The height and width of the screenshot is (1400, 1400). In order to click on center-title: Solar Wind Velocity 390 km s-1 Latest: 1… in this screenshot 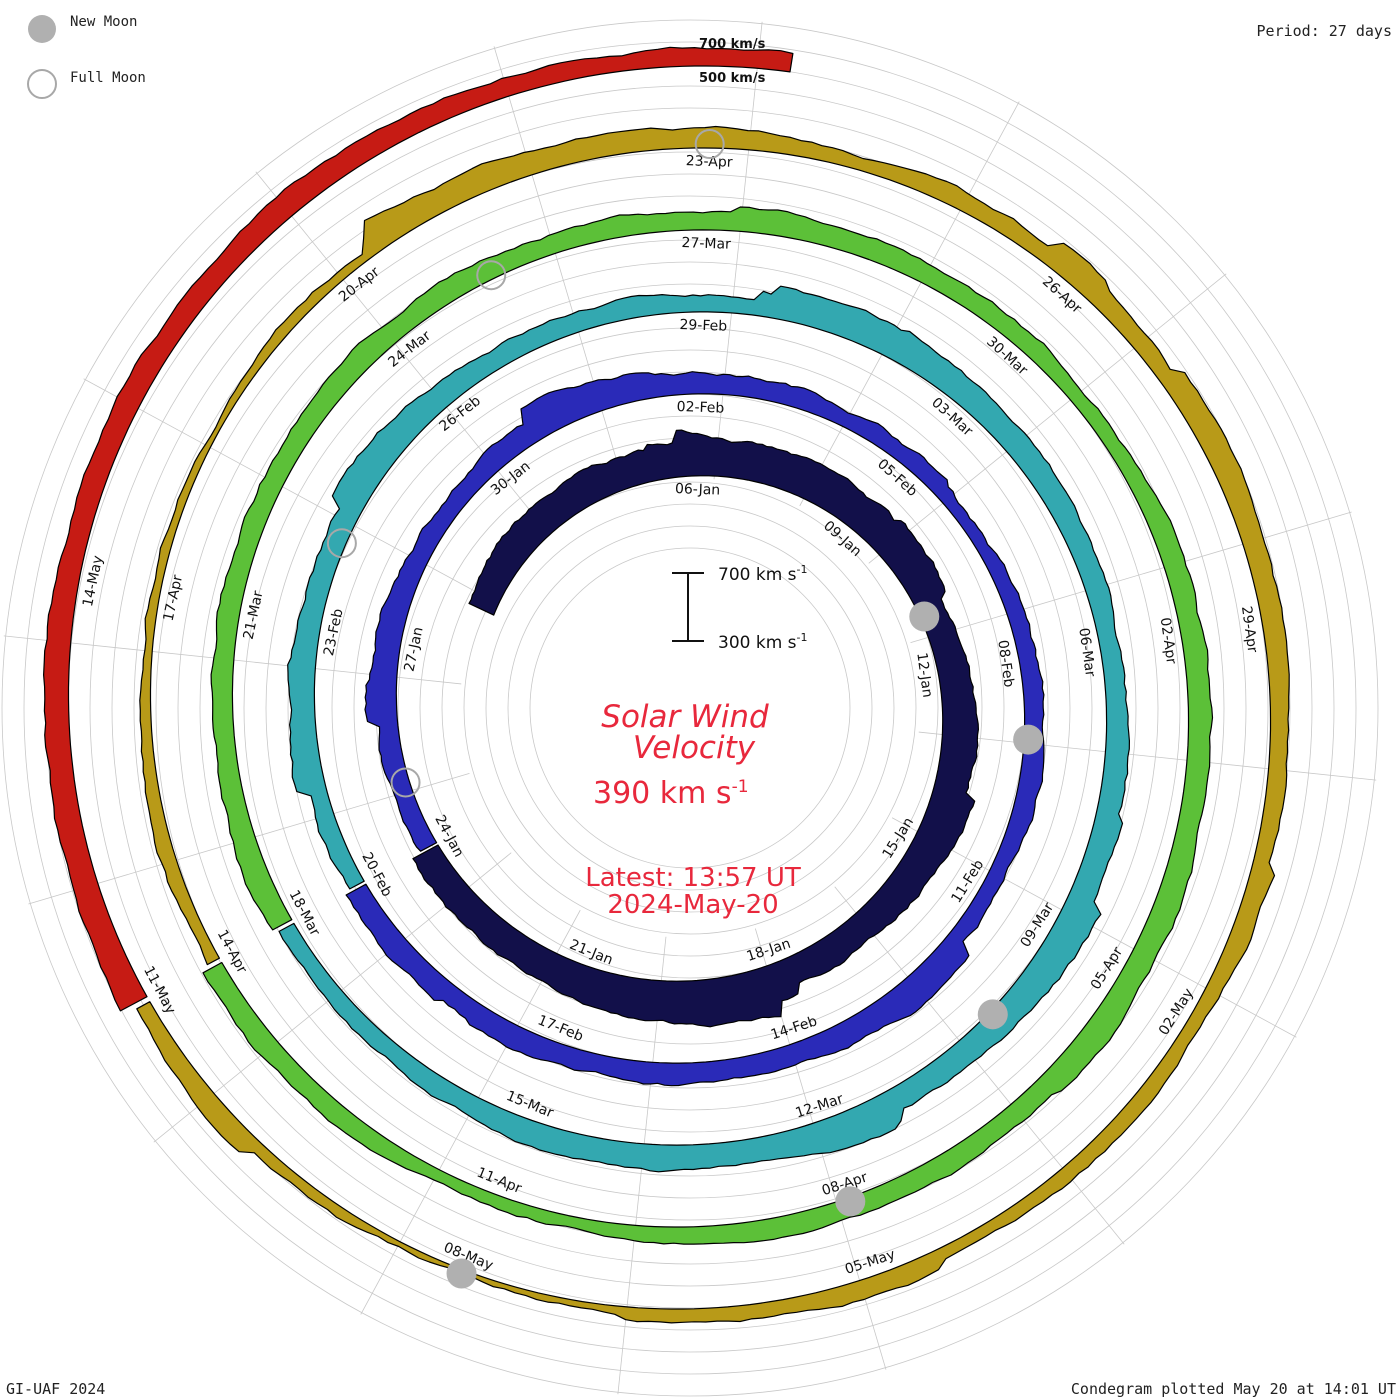, I will do `click(693, 809)`.